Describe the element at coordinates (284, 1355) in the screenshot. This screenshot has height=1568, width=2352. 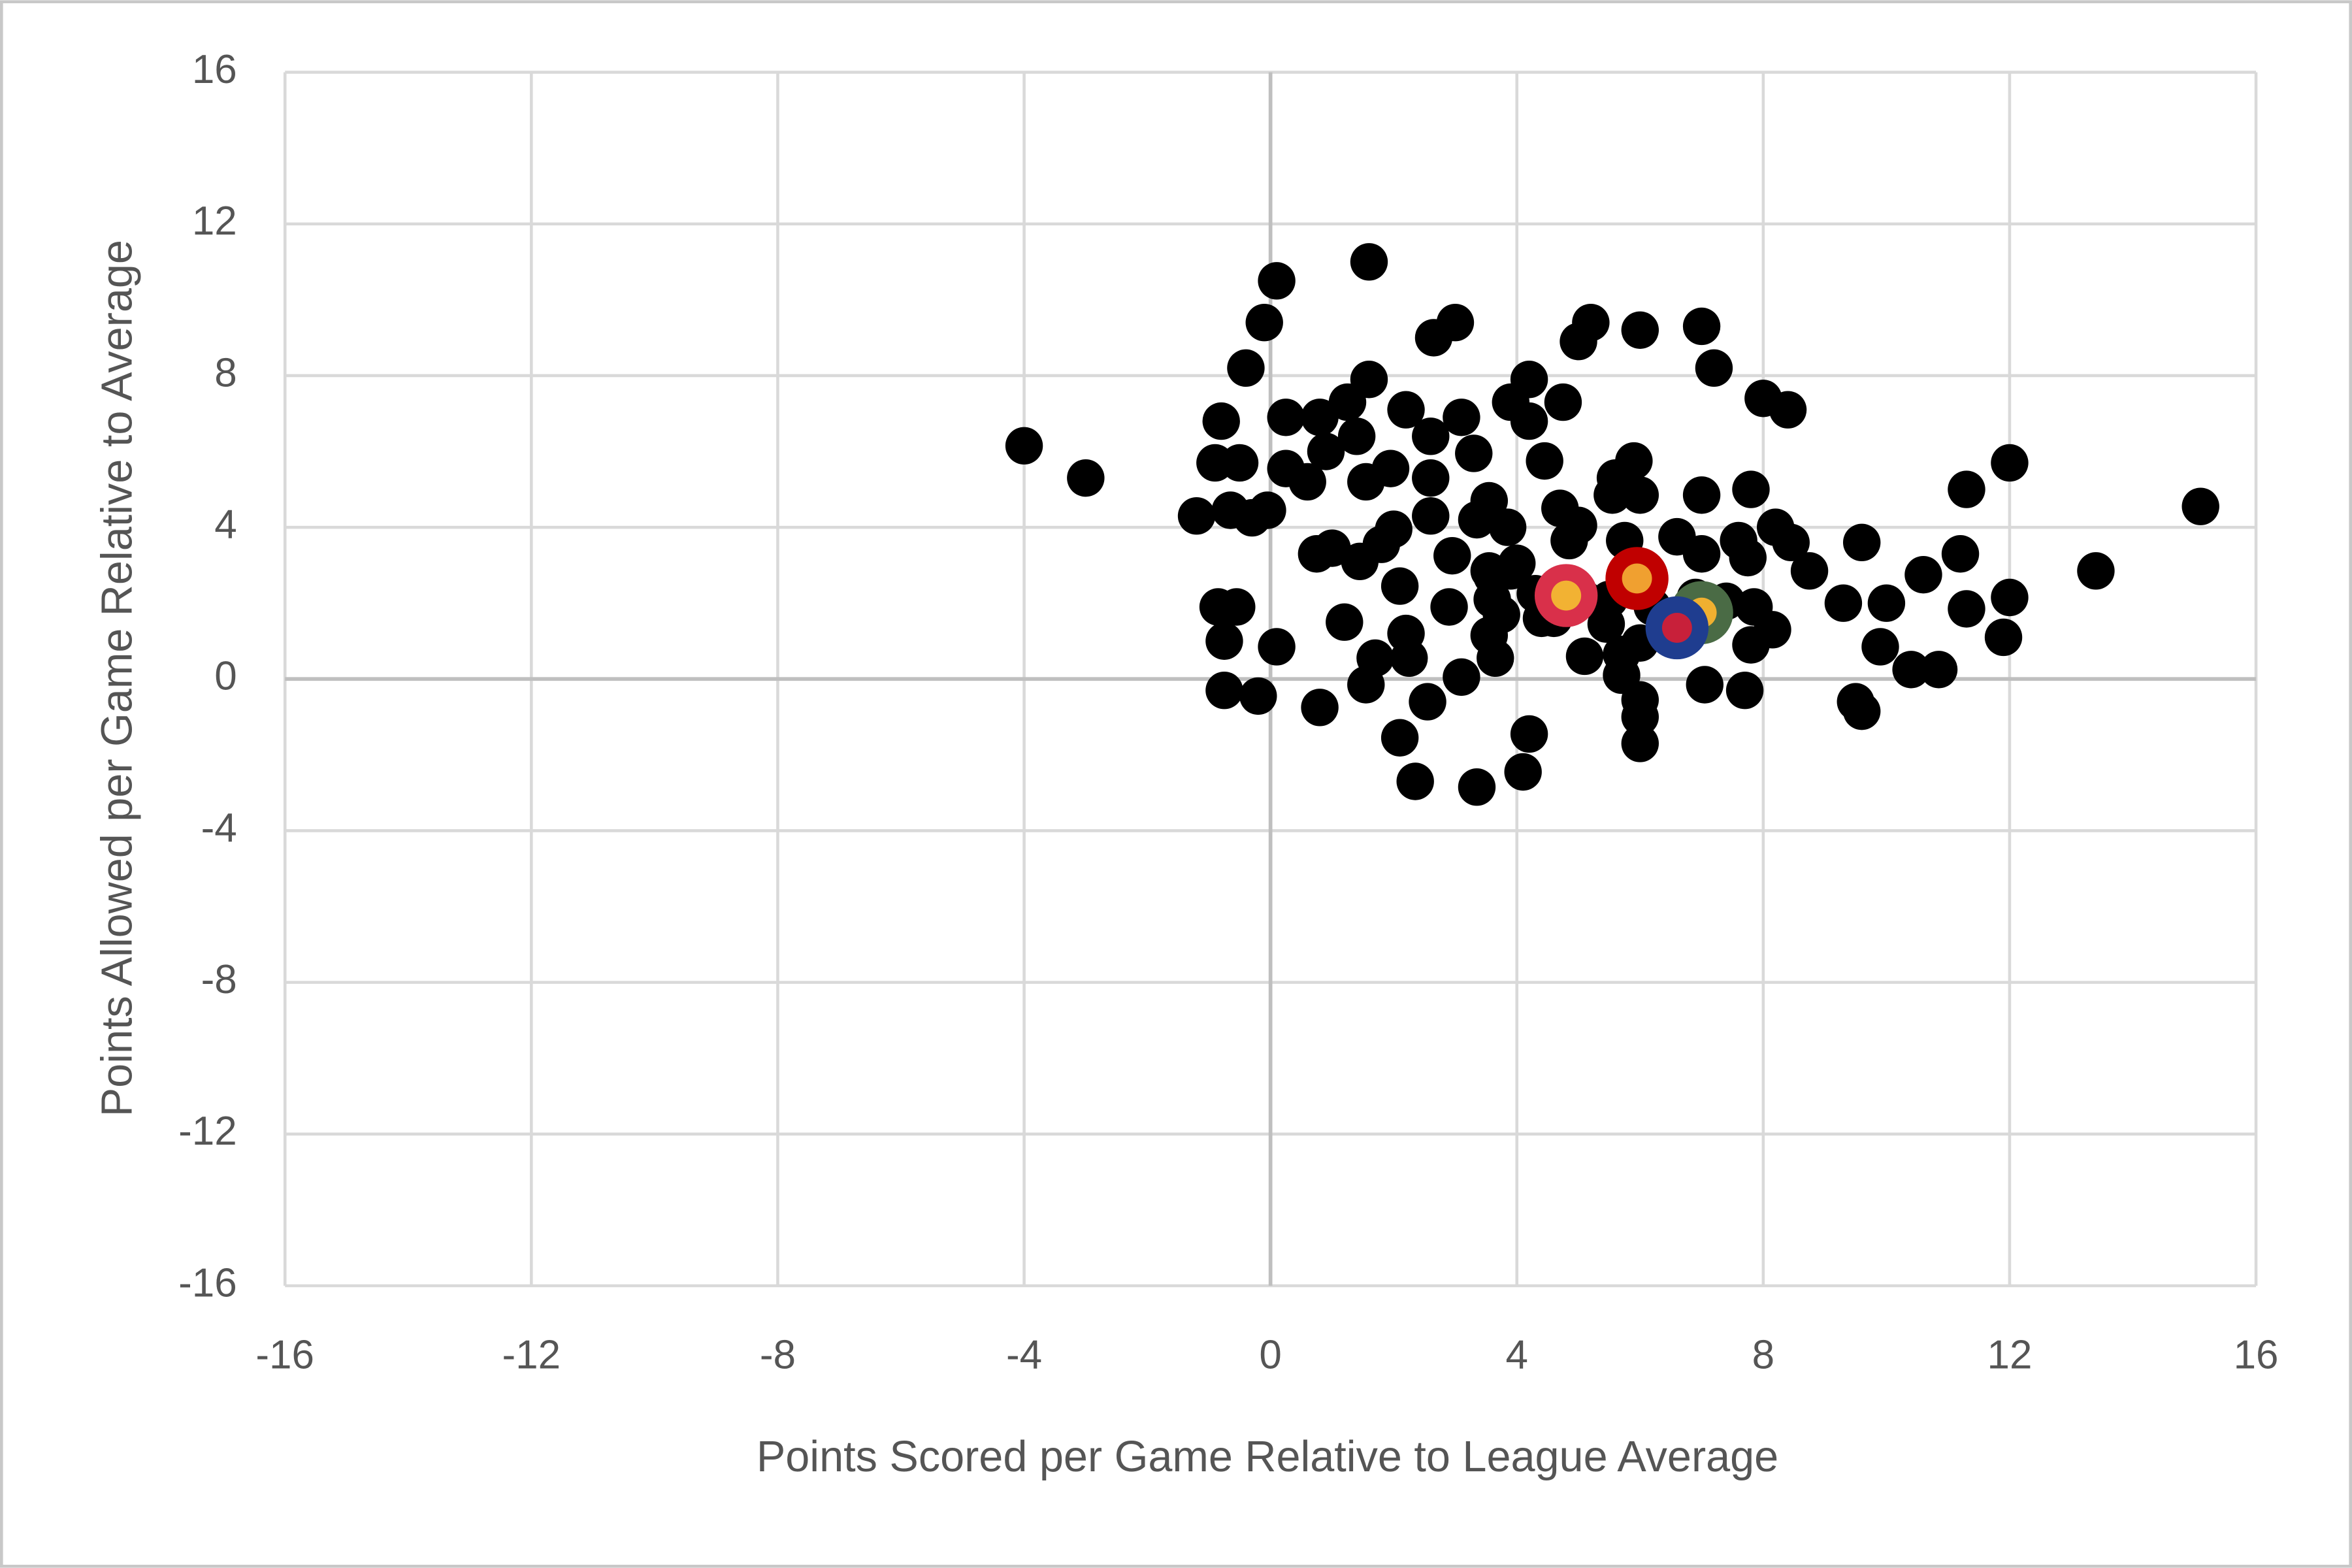
I see `x-tick-label: -16` at that location.